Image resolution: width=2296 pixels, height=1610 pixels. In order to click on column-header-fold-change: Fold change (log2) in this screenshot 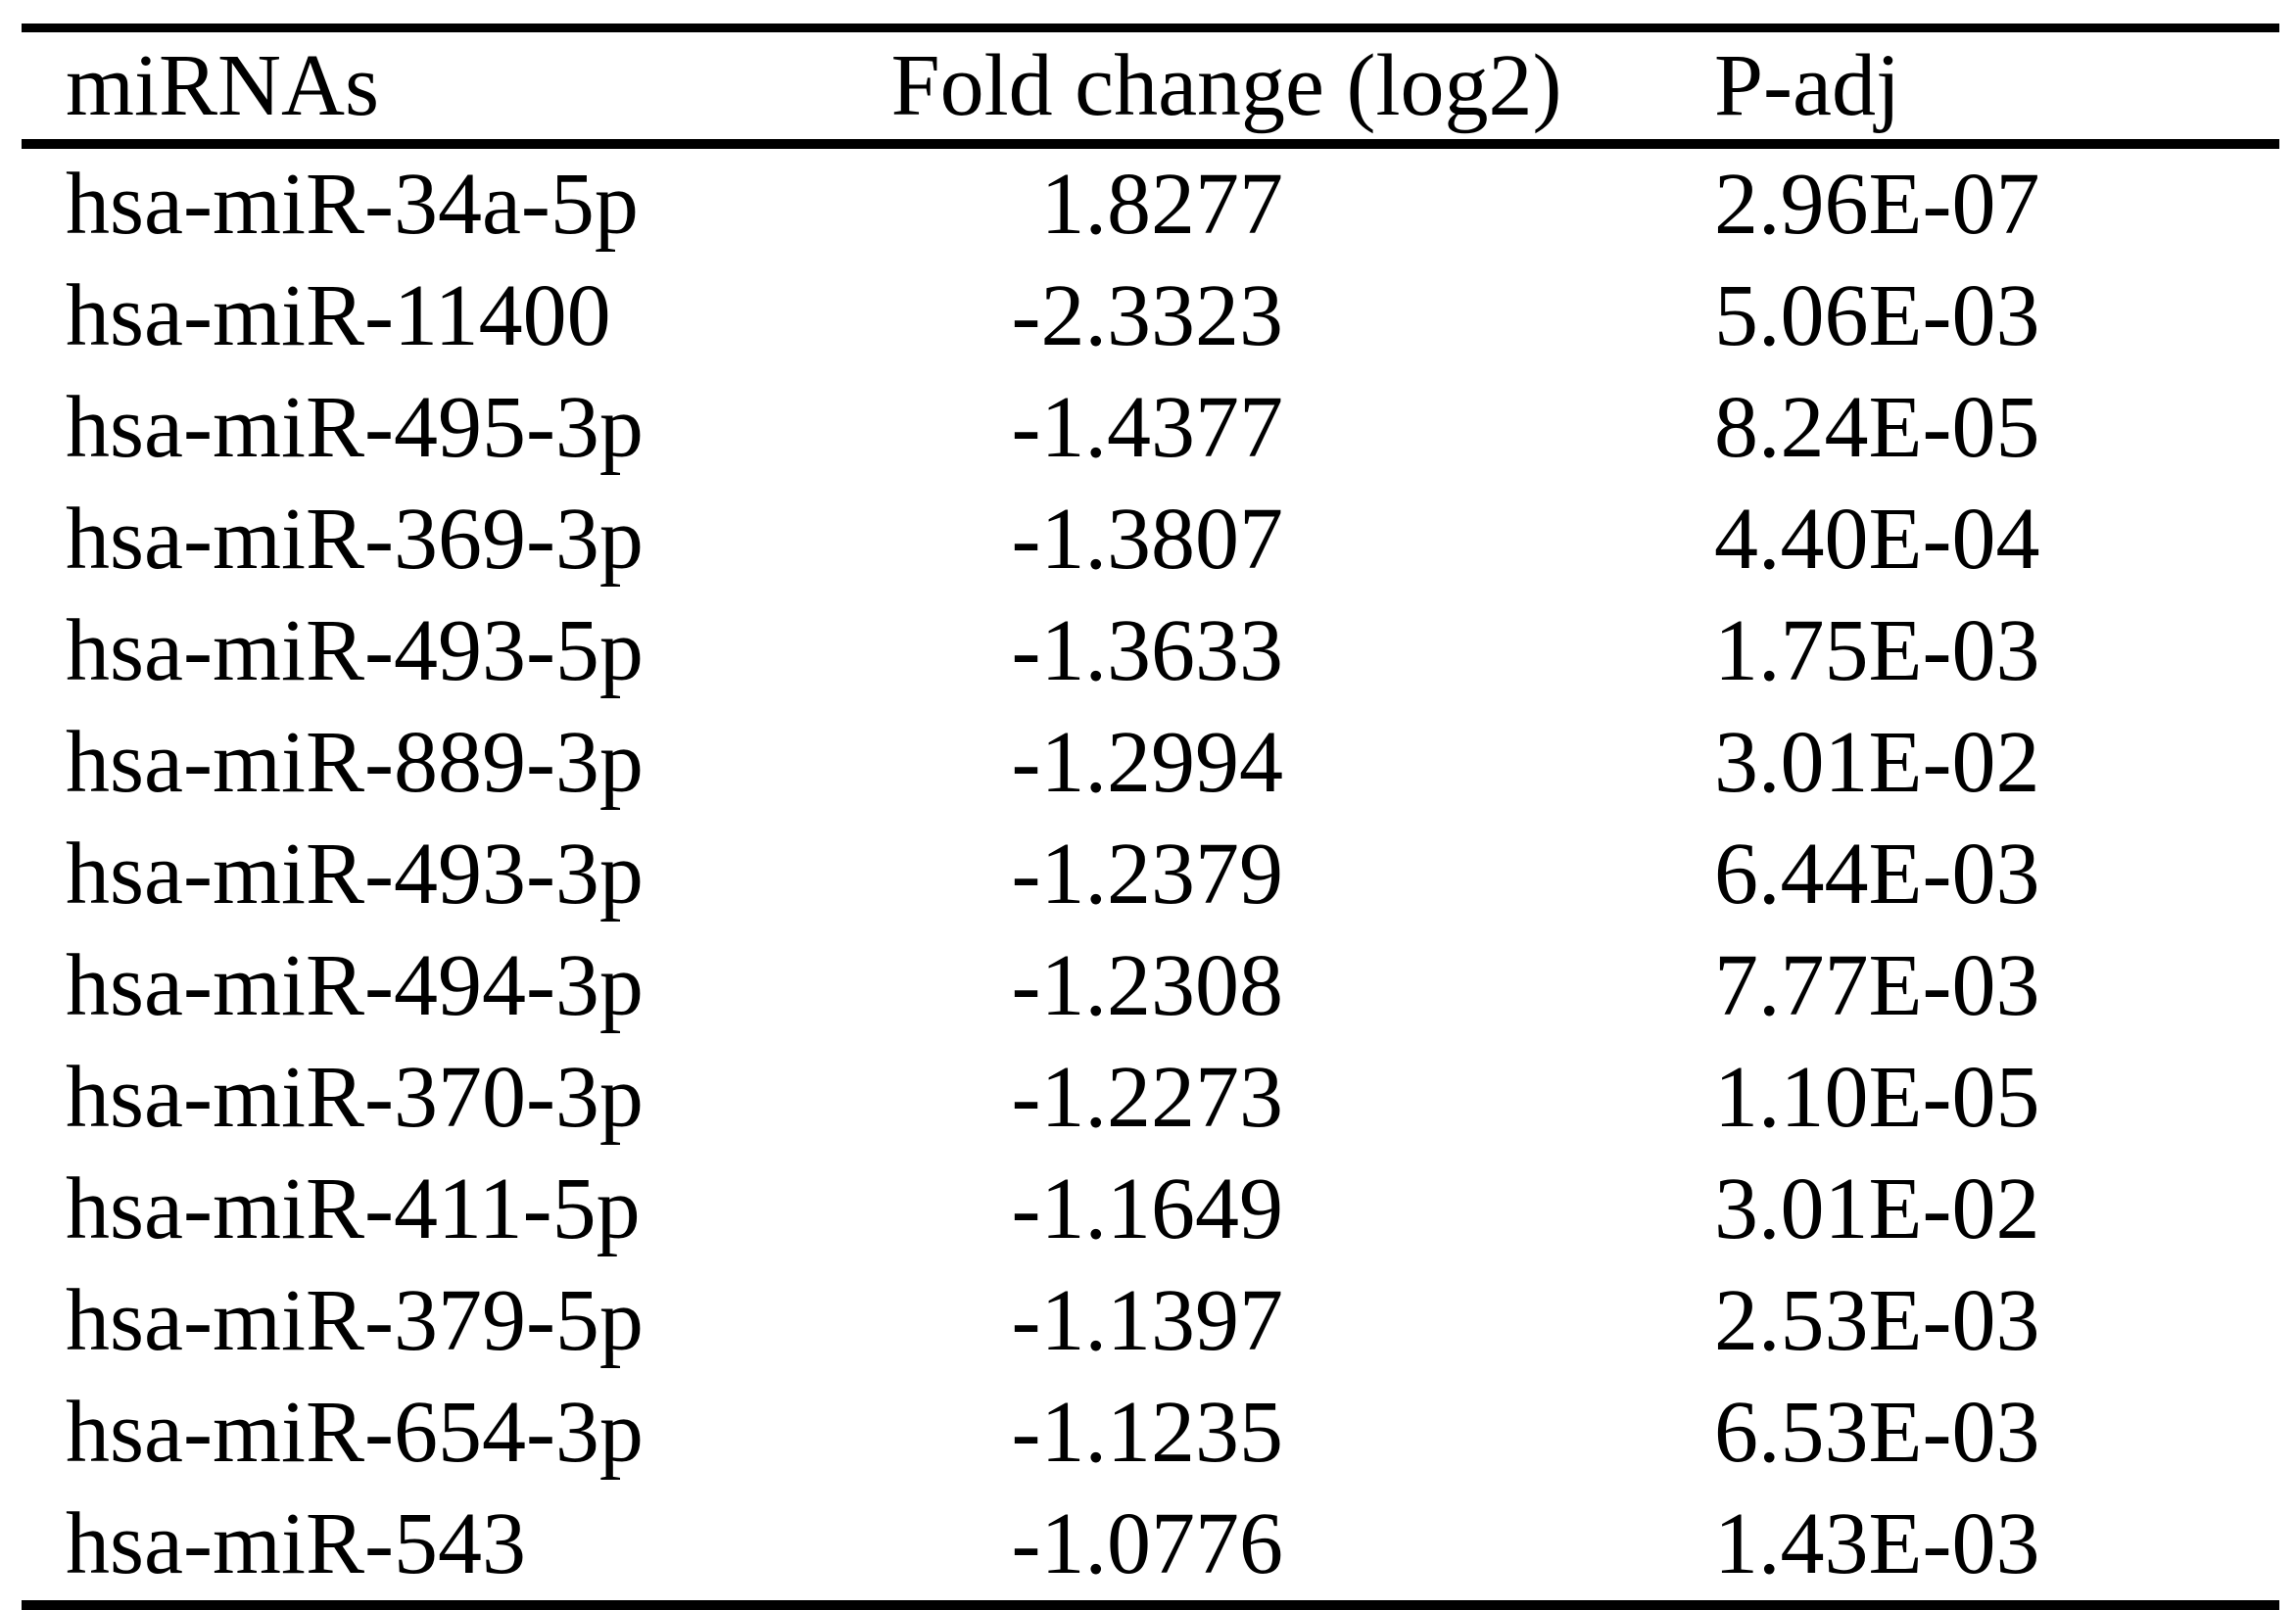, I will do `click(1227, 88)`.